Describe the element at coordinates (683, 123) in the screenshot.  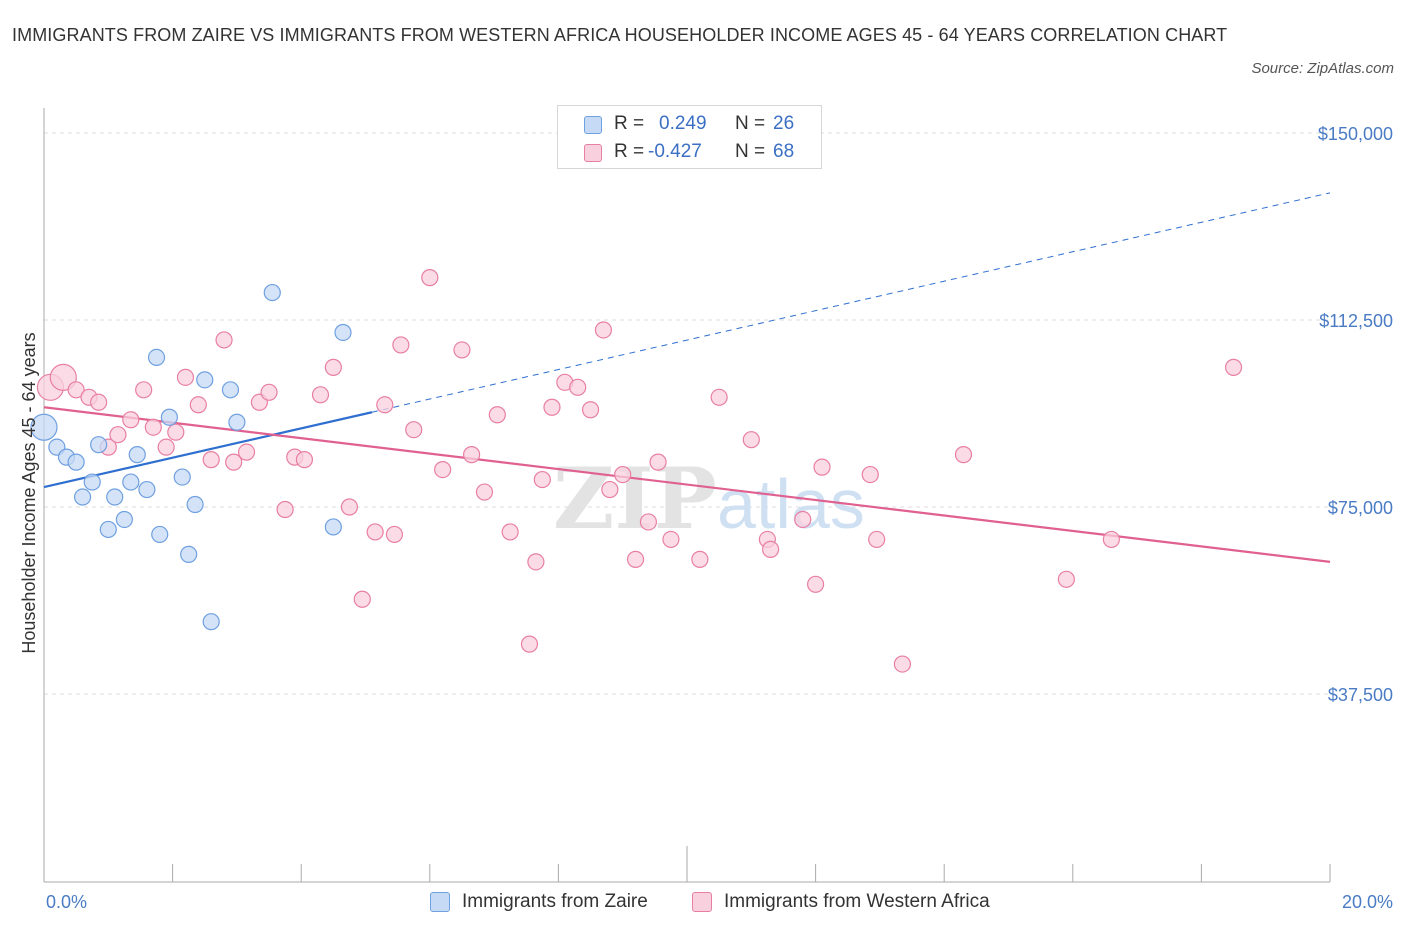
I see `legend-r-value: 0.249` at that location.